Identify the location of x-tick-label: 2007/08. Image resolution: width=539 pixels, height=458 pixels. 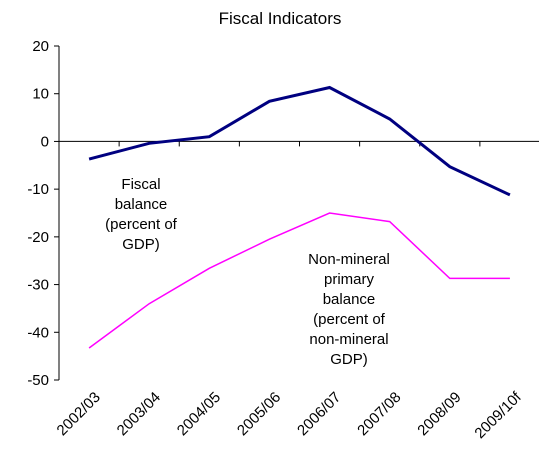
(379, 414).